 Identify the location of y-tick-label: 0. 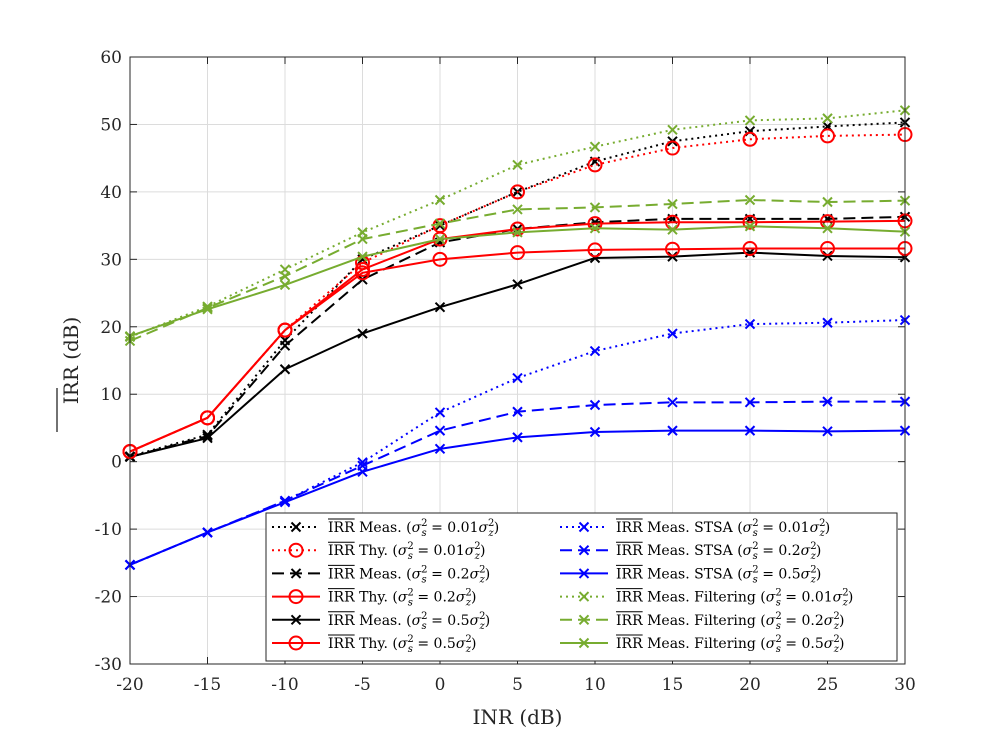
(116, 463).